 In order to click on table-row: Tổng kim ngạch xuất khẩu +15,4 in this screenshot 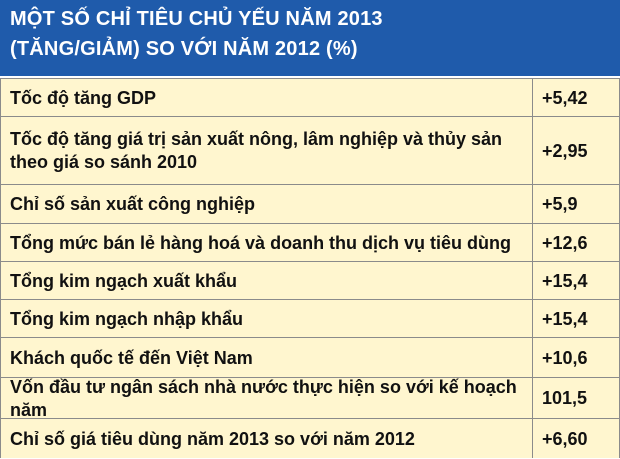, I will do `click(310, 280)`.